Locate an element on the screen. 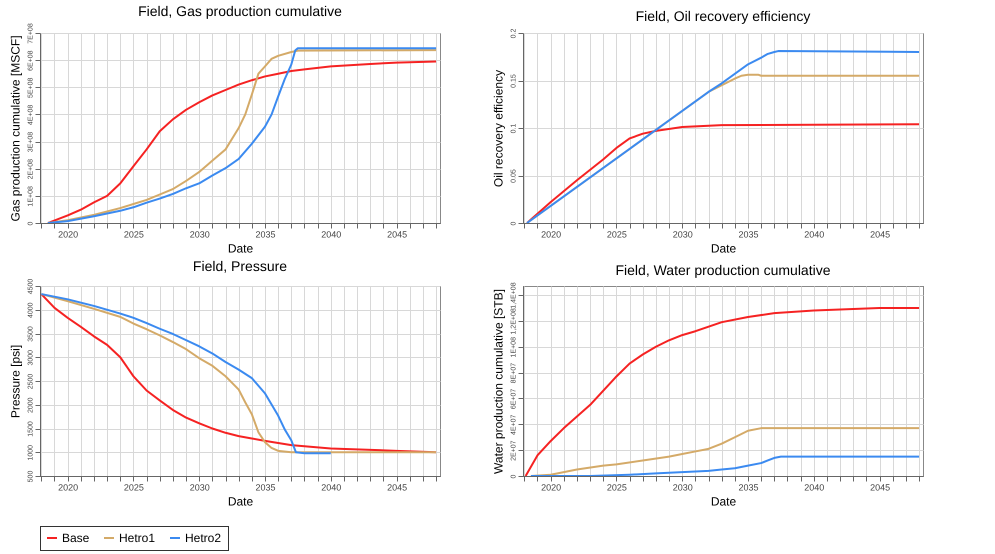 This screenshot has width=995, height=554. y-axis-title: Pressure [psi] is located at coordinates (15, 381).